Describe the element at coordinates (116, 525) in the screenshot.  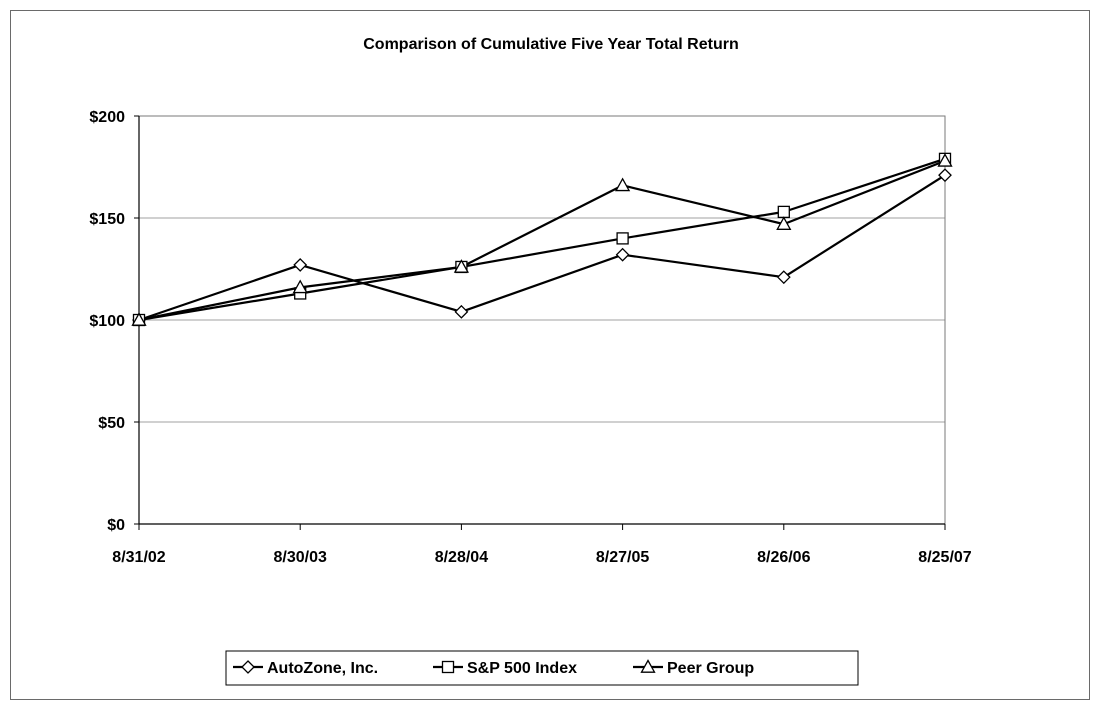
I see `y-tick-label: $0` at that location.